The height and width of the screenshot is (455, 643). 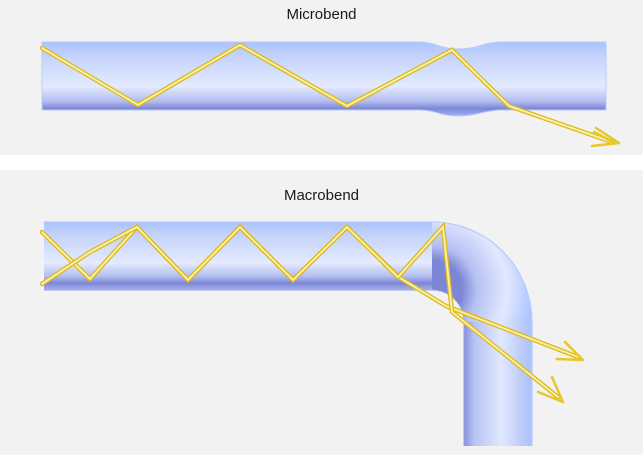 What do you see at coordinates (321, 14) in the screenshot?
I see `microbend-title: Microbend` at bounding box center [321, 14].